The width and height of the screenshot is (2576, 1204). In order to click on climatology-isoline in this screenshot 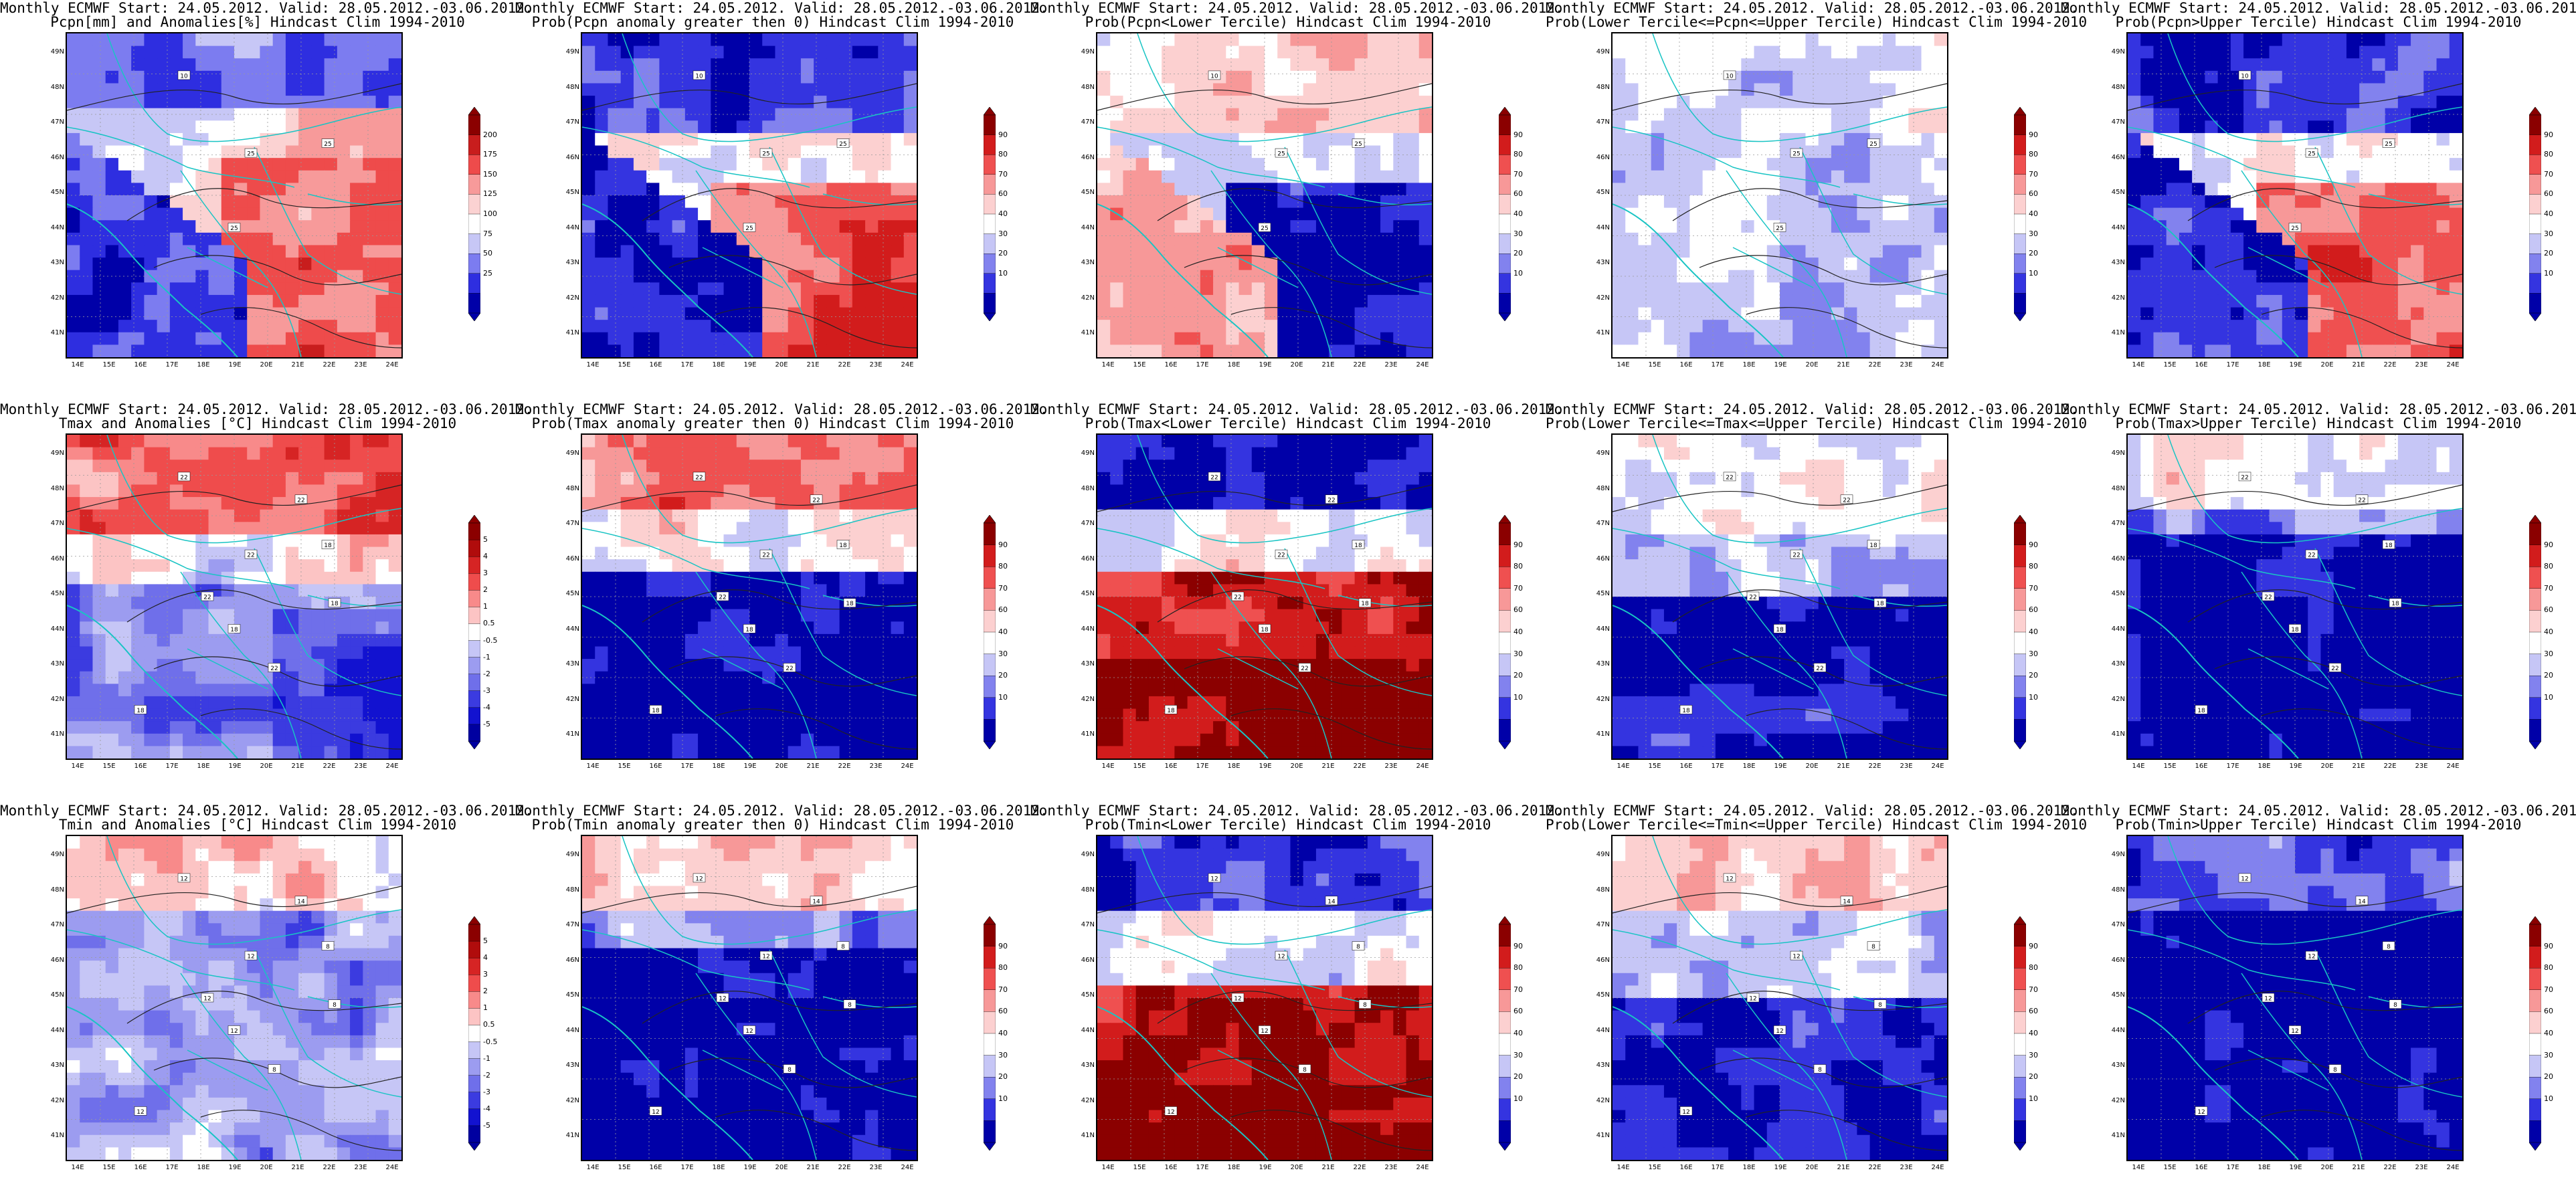, I will do `click(2338, 270)`.